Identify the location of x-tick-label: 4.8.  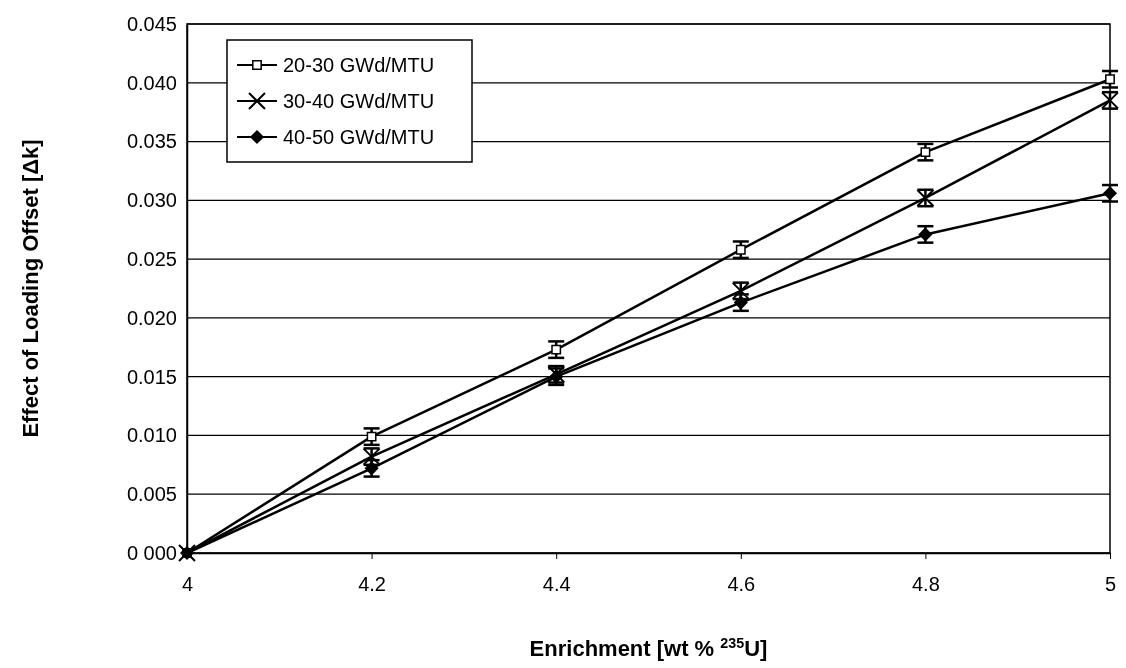
(925, 584).